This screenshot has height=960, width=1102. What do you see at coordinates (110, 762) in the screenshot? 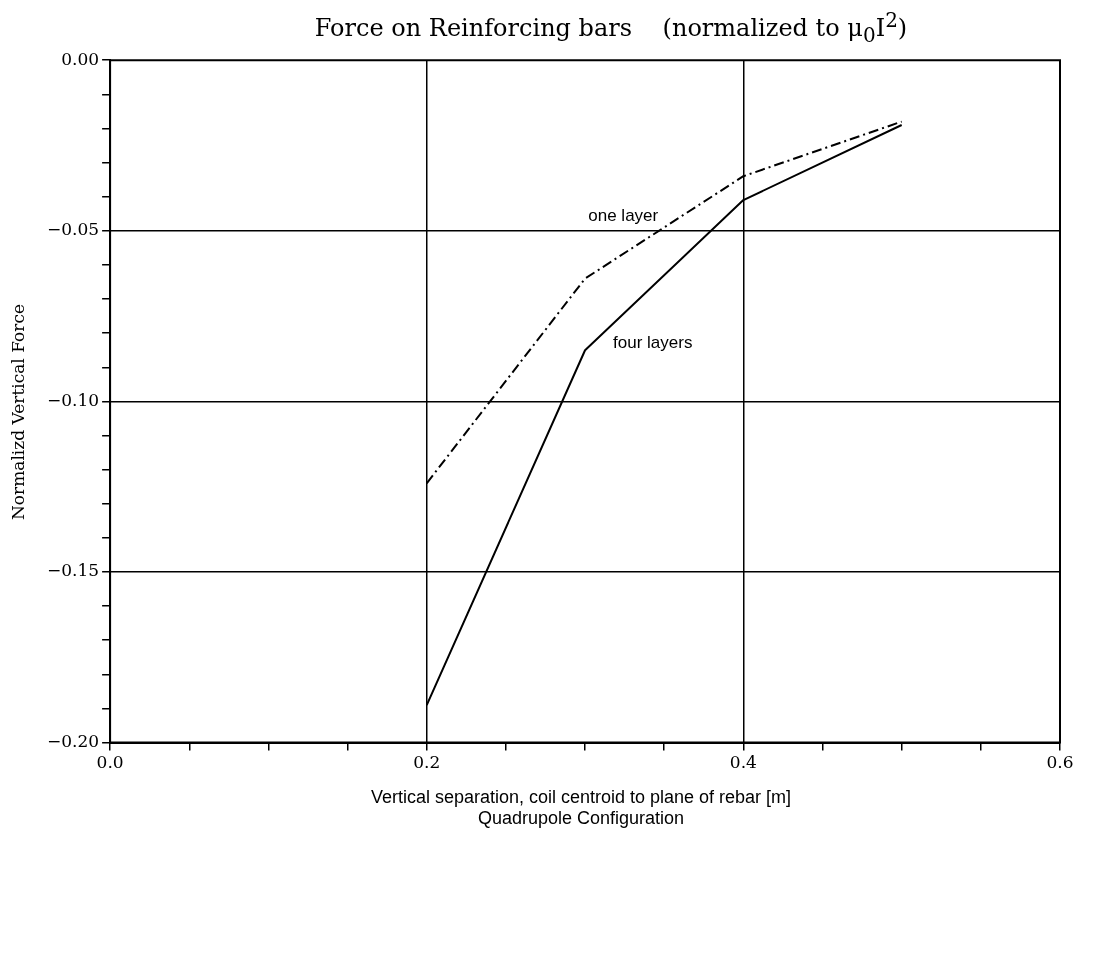
I see `x-tick-label: 0.0` at bounding box center [110, 762].